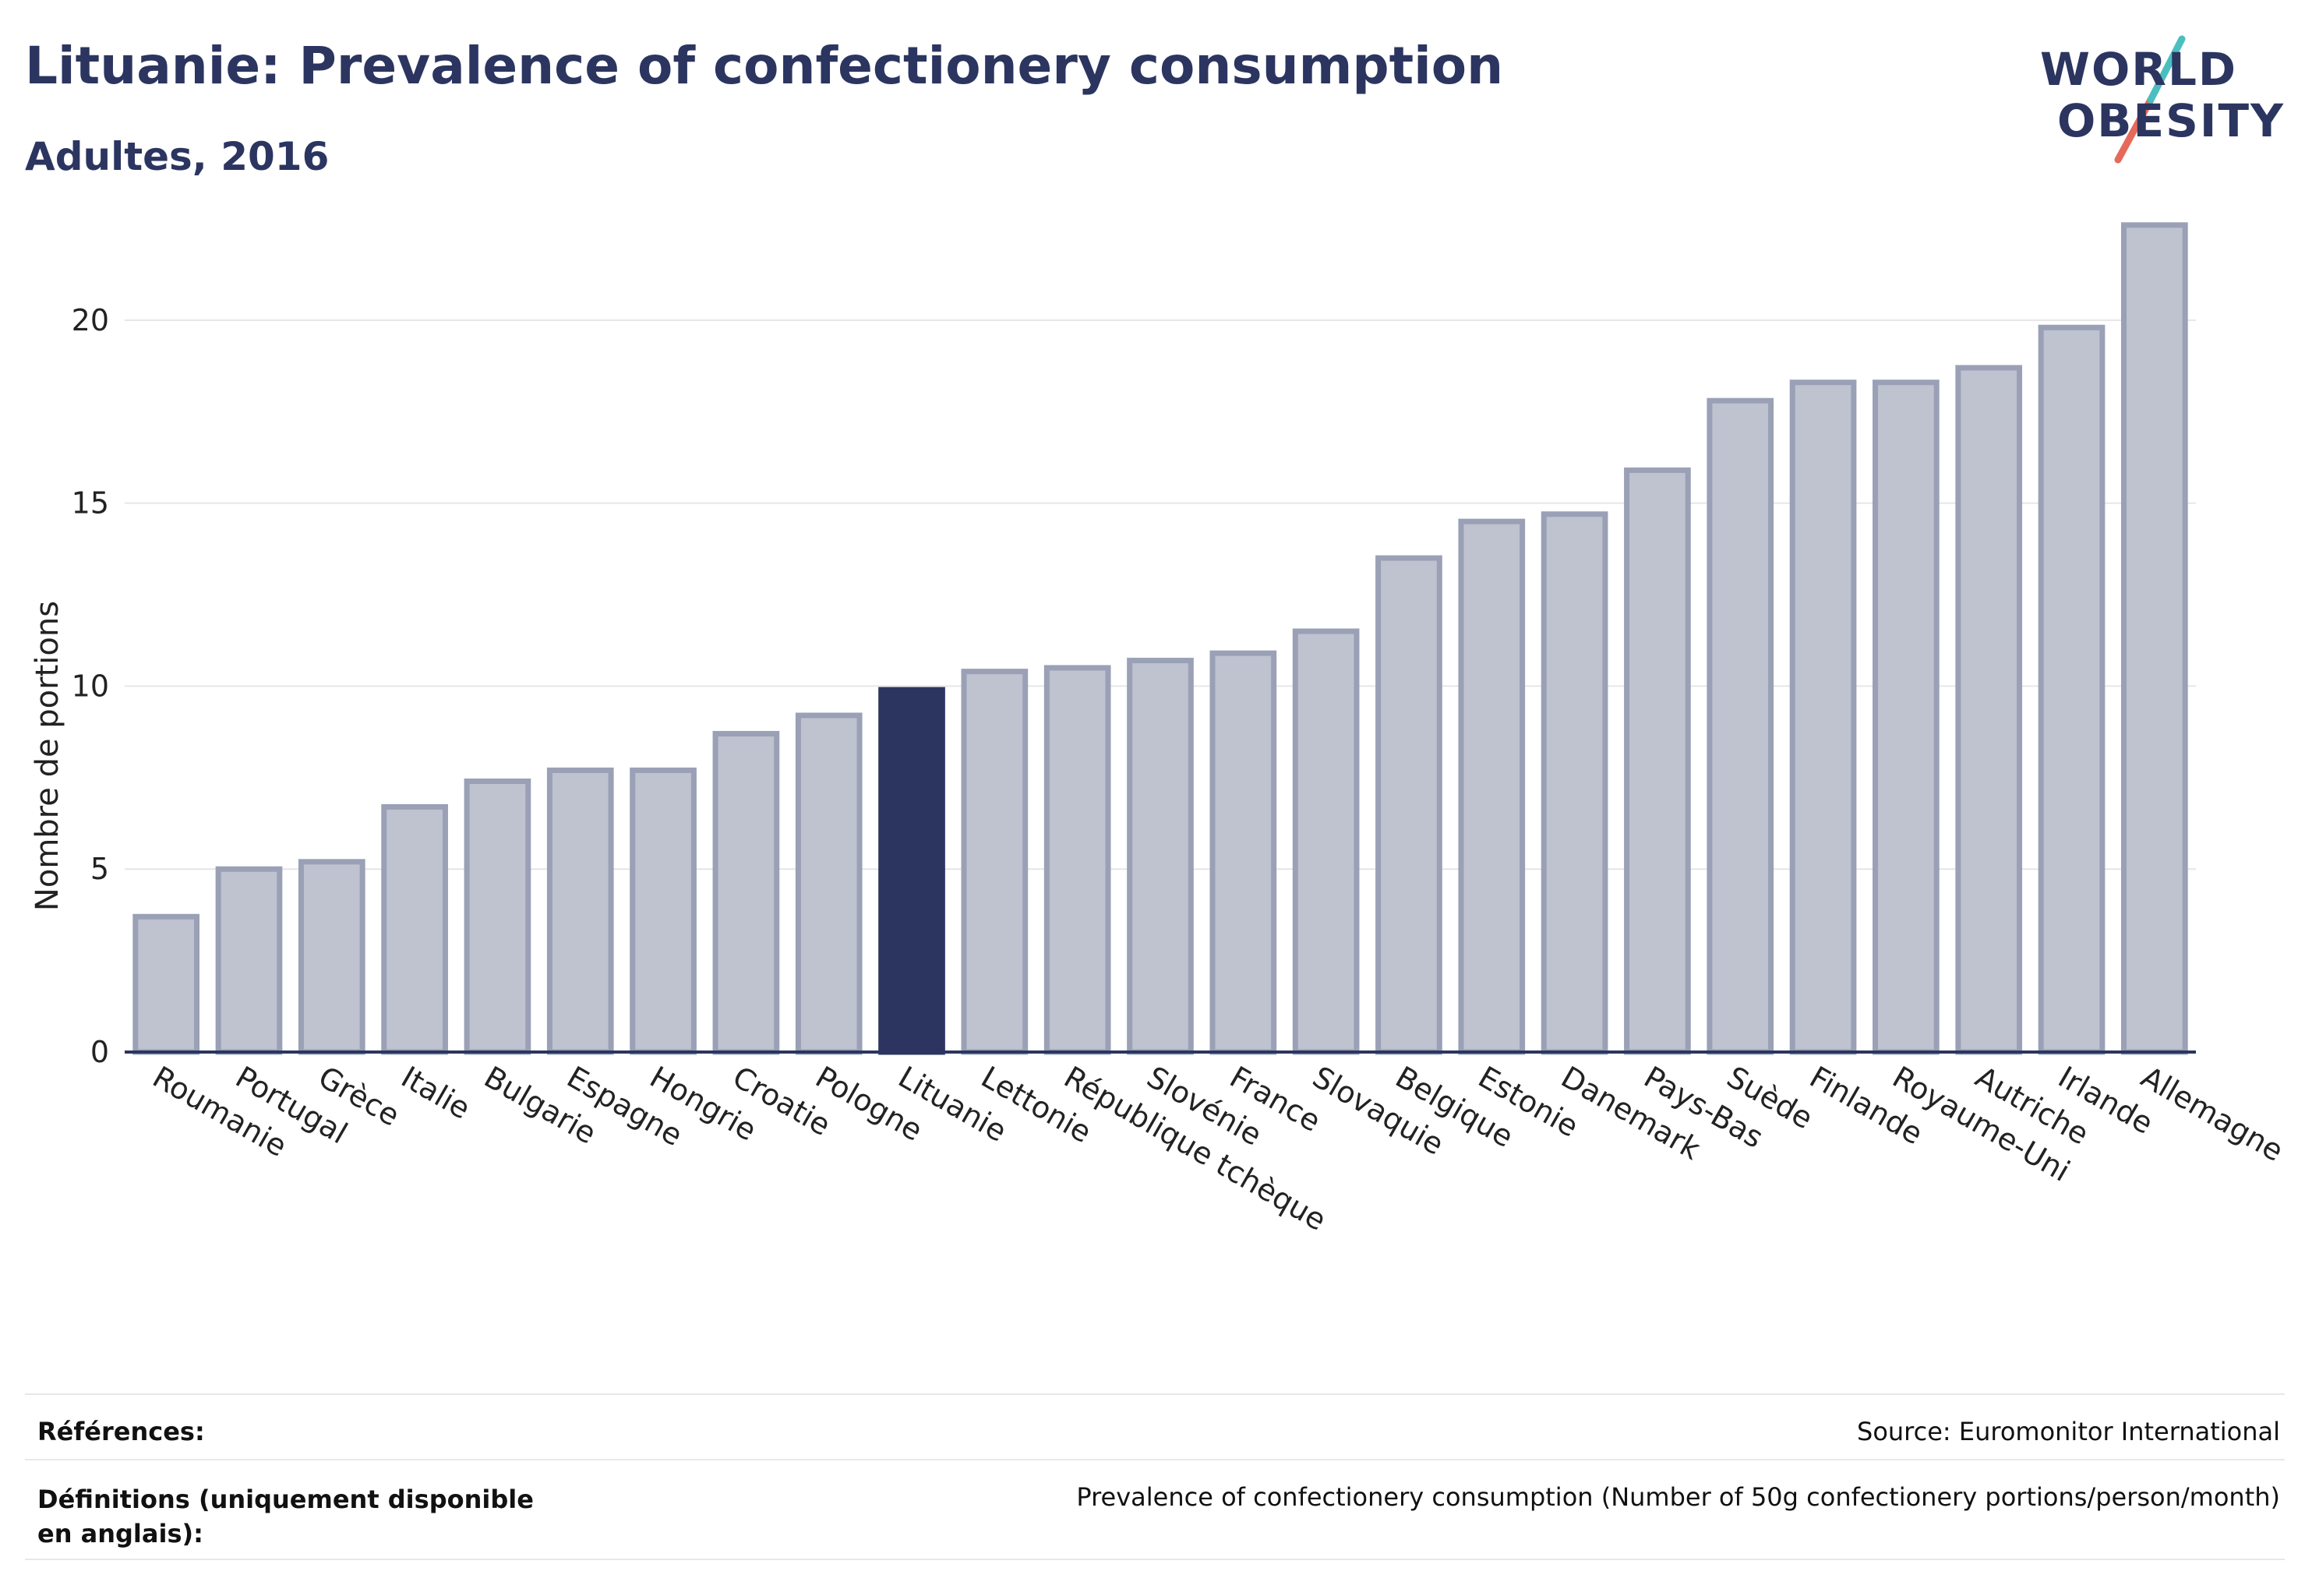 This screenshot has height=1596, width=2305. Describe the element at coordinates (1243, 852) in the screenshot. I see `bar-france` at that location.